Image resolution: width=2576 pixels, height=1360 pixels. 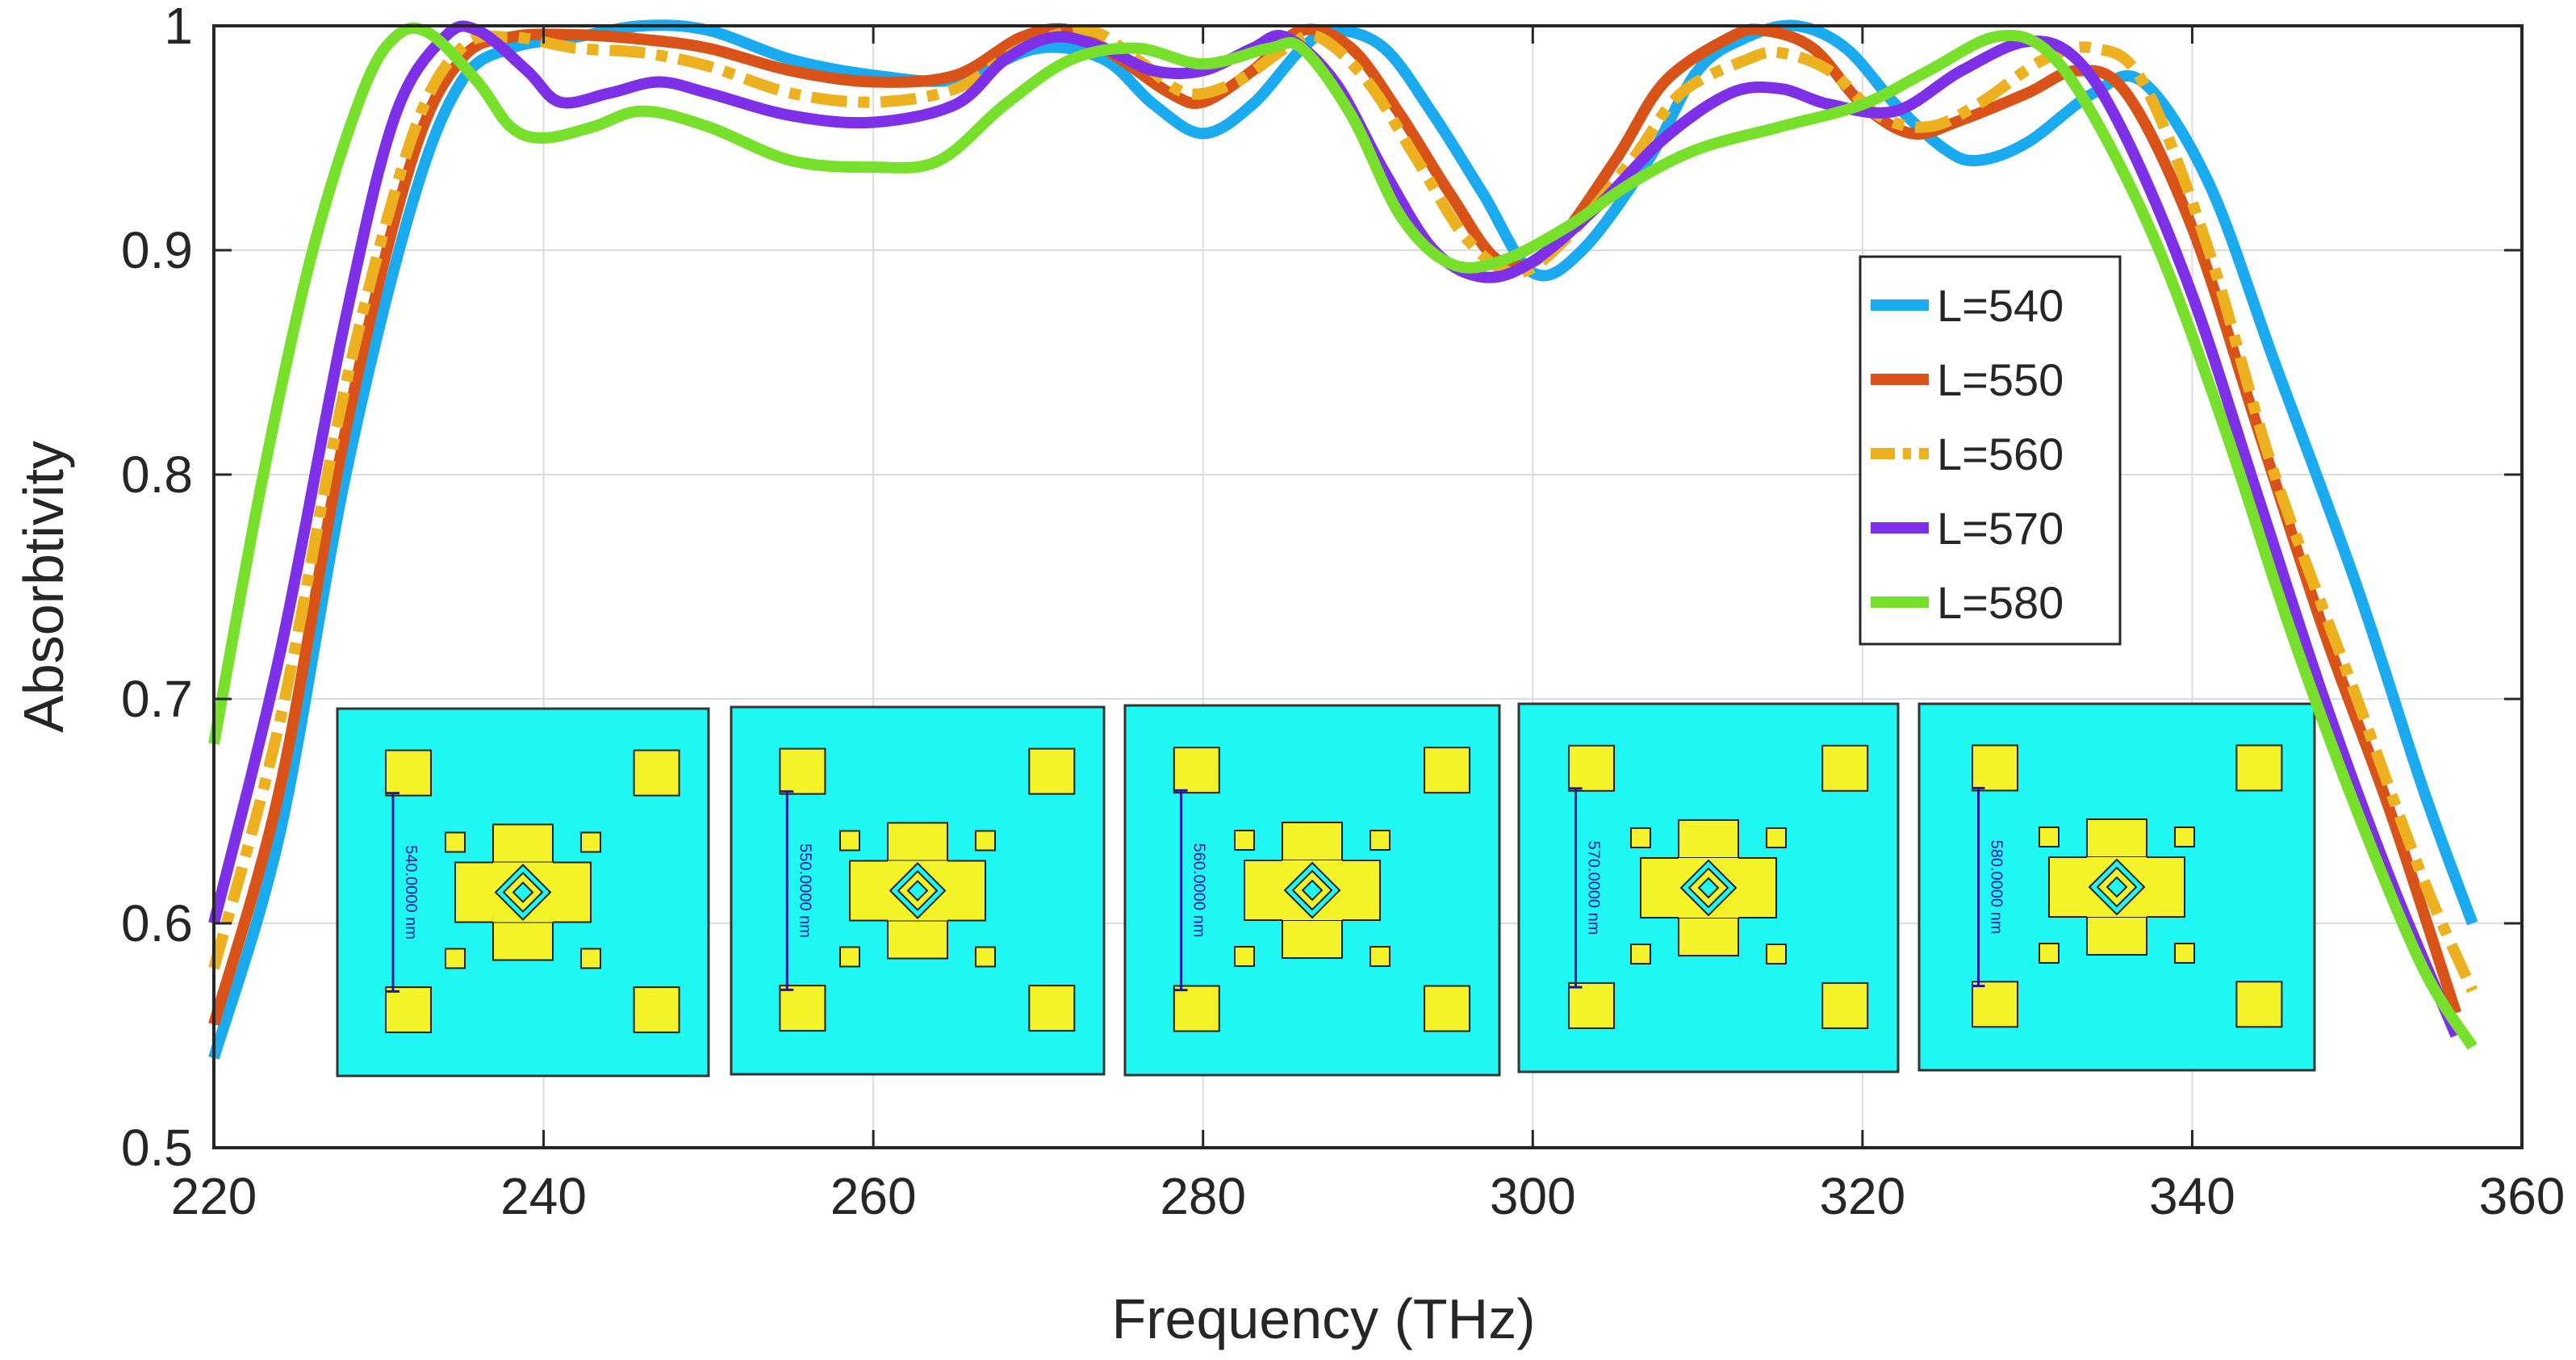 What do you see at coordinates (2000, 379) in the screenshot?
I see `legend-label: L=550` at bounding box center [2000, 379].